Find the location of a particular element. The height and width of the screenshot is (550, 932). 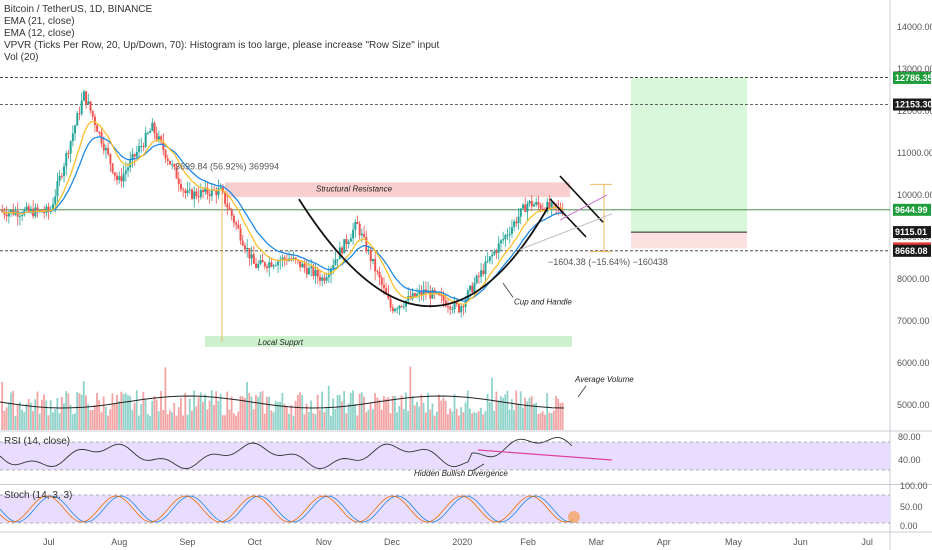

stoch-label: Stoch (14, 3, 3) is located at coordinates (38, 495).